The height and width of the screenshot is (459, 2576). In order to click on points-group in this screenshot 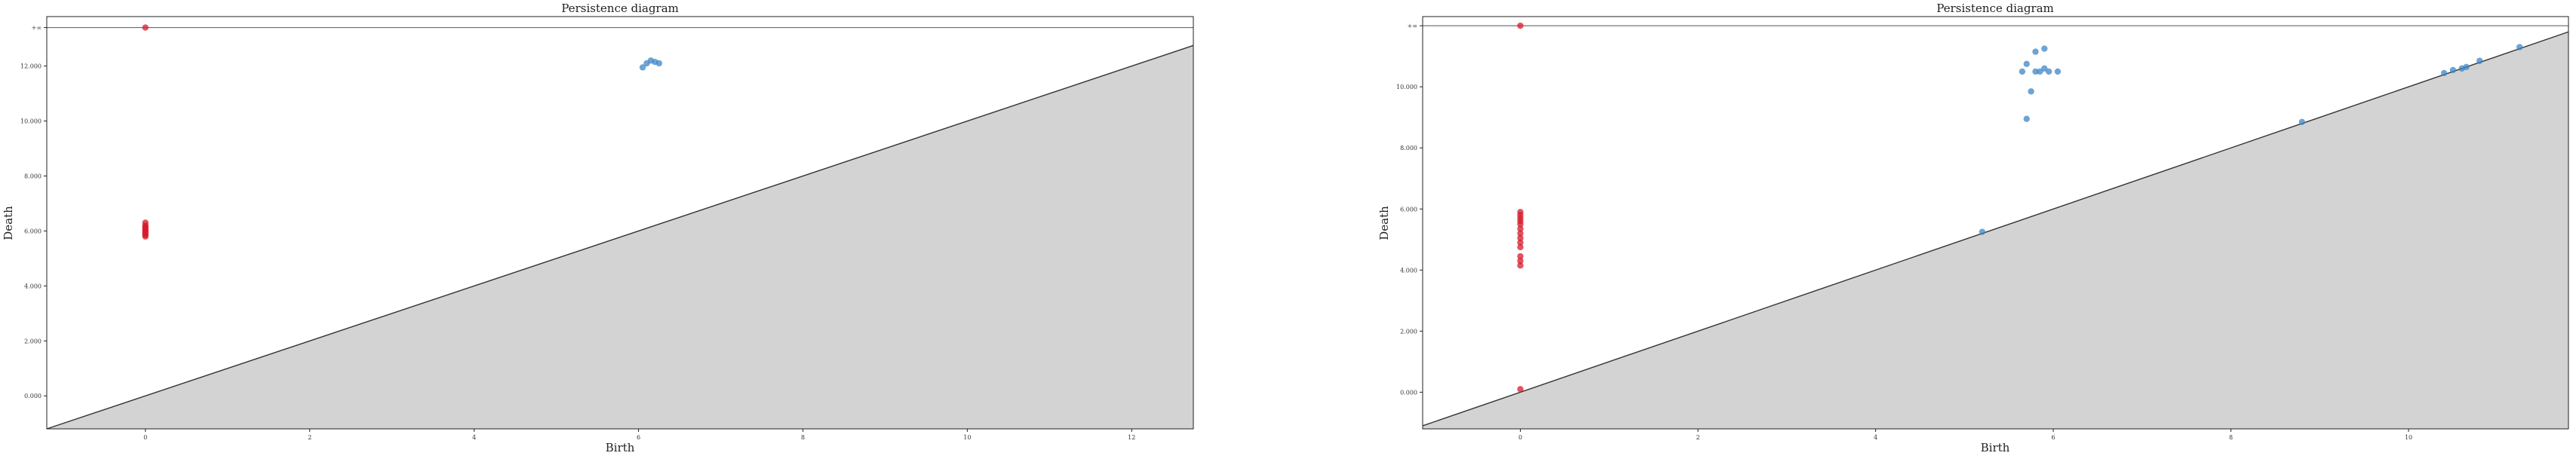, I will do `click(402, 132)`.